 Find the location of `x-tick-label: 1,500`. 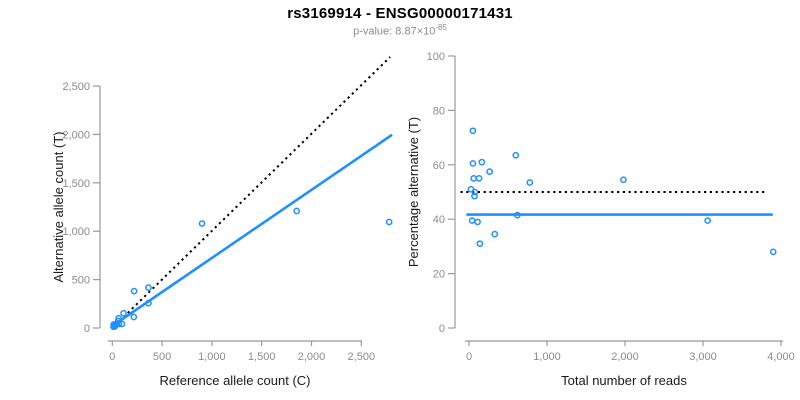

x-tick-label: 1,500 is located at coordinates (262, 357).